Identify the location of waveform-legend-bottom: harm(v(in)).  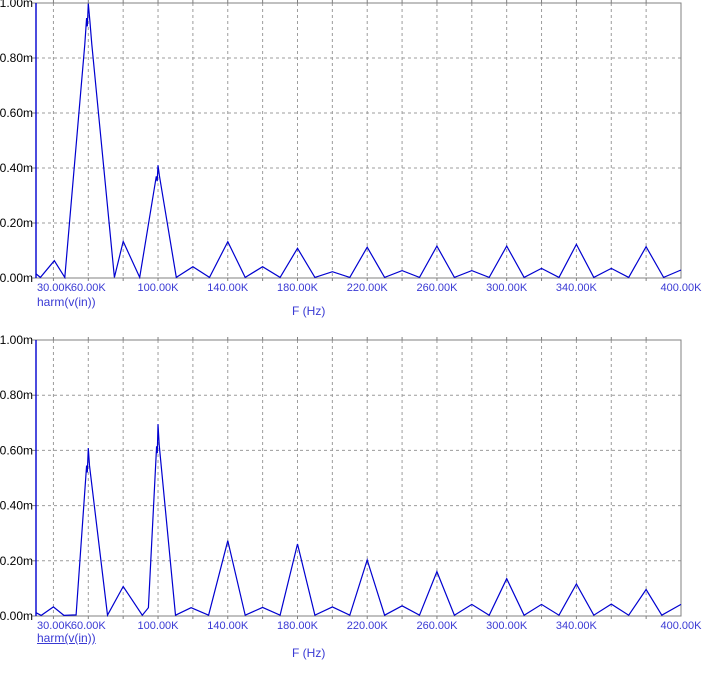
(66, 638).